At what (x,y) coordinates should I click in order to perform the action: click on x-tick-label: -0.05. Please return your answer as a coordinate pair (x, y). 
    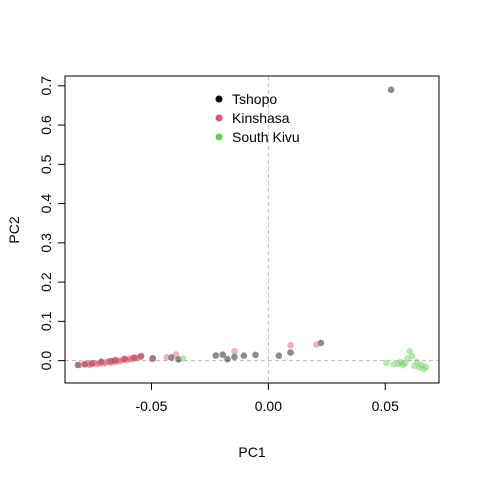
    Looking at the image, I should click on (152, 406).